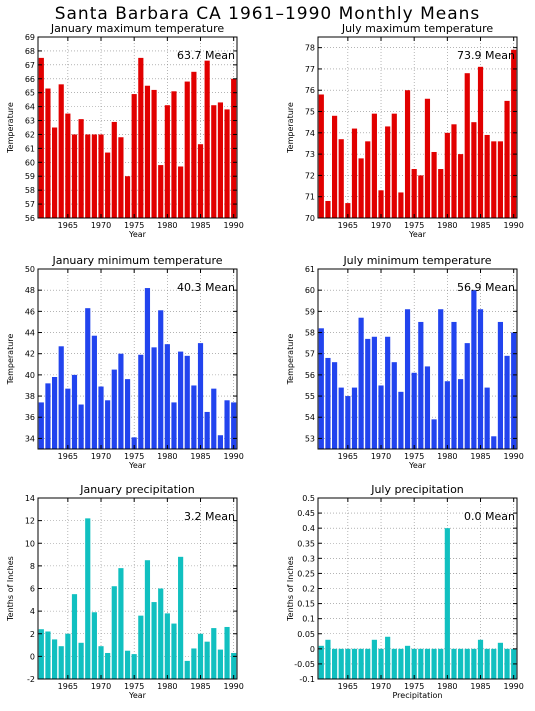  What do you see at coordinates (306, 573) in the screenshot?
I see `y-tick-label: 0.25` at bounding box center [306, 573].